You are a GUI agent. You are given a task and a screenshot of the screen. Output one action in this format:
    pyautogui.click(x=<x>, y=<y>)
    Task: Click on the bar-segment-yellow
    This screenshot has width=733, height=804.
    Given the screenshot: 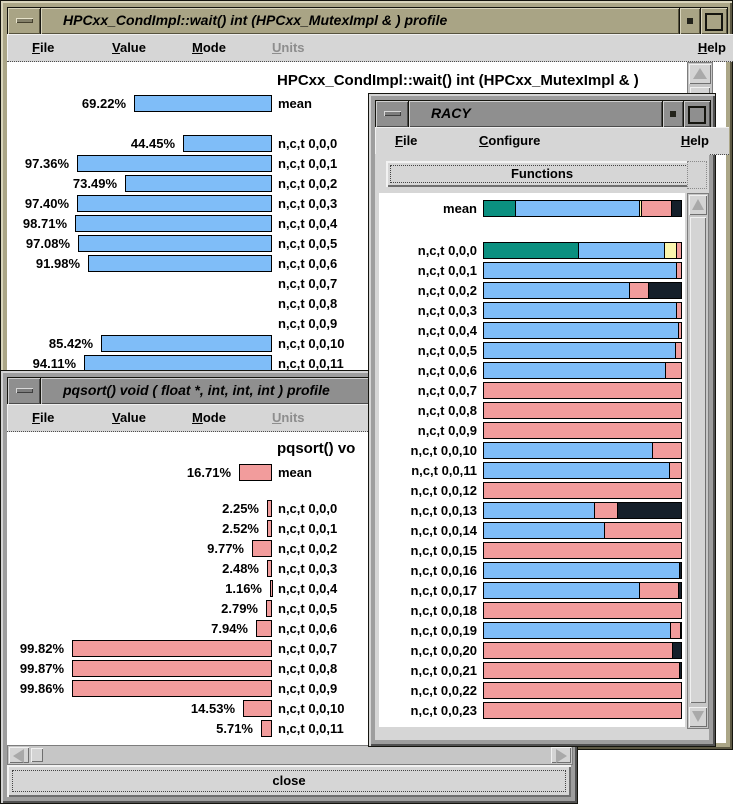 What is the action you would take?
    pyautogui.click(x=670, y=250)
    